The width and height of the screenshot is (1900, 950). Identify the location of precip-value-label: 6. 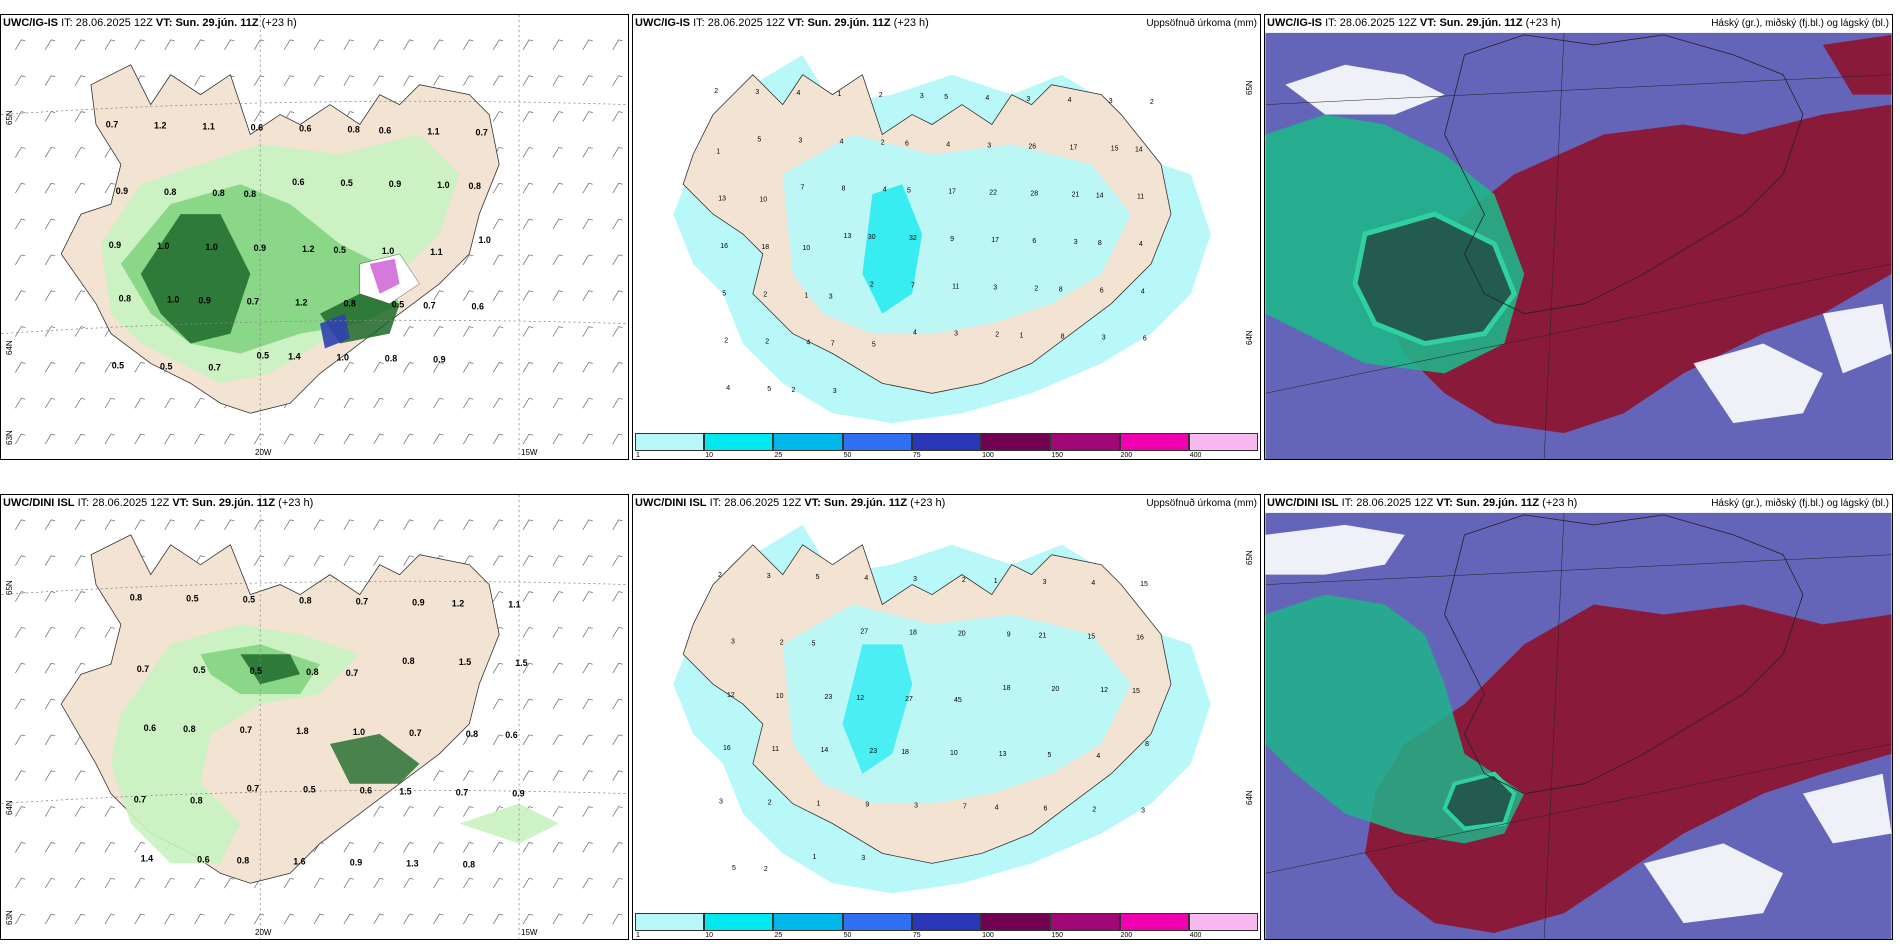
(1034, 241).